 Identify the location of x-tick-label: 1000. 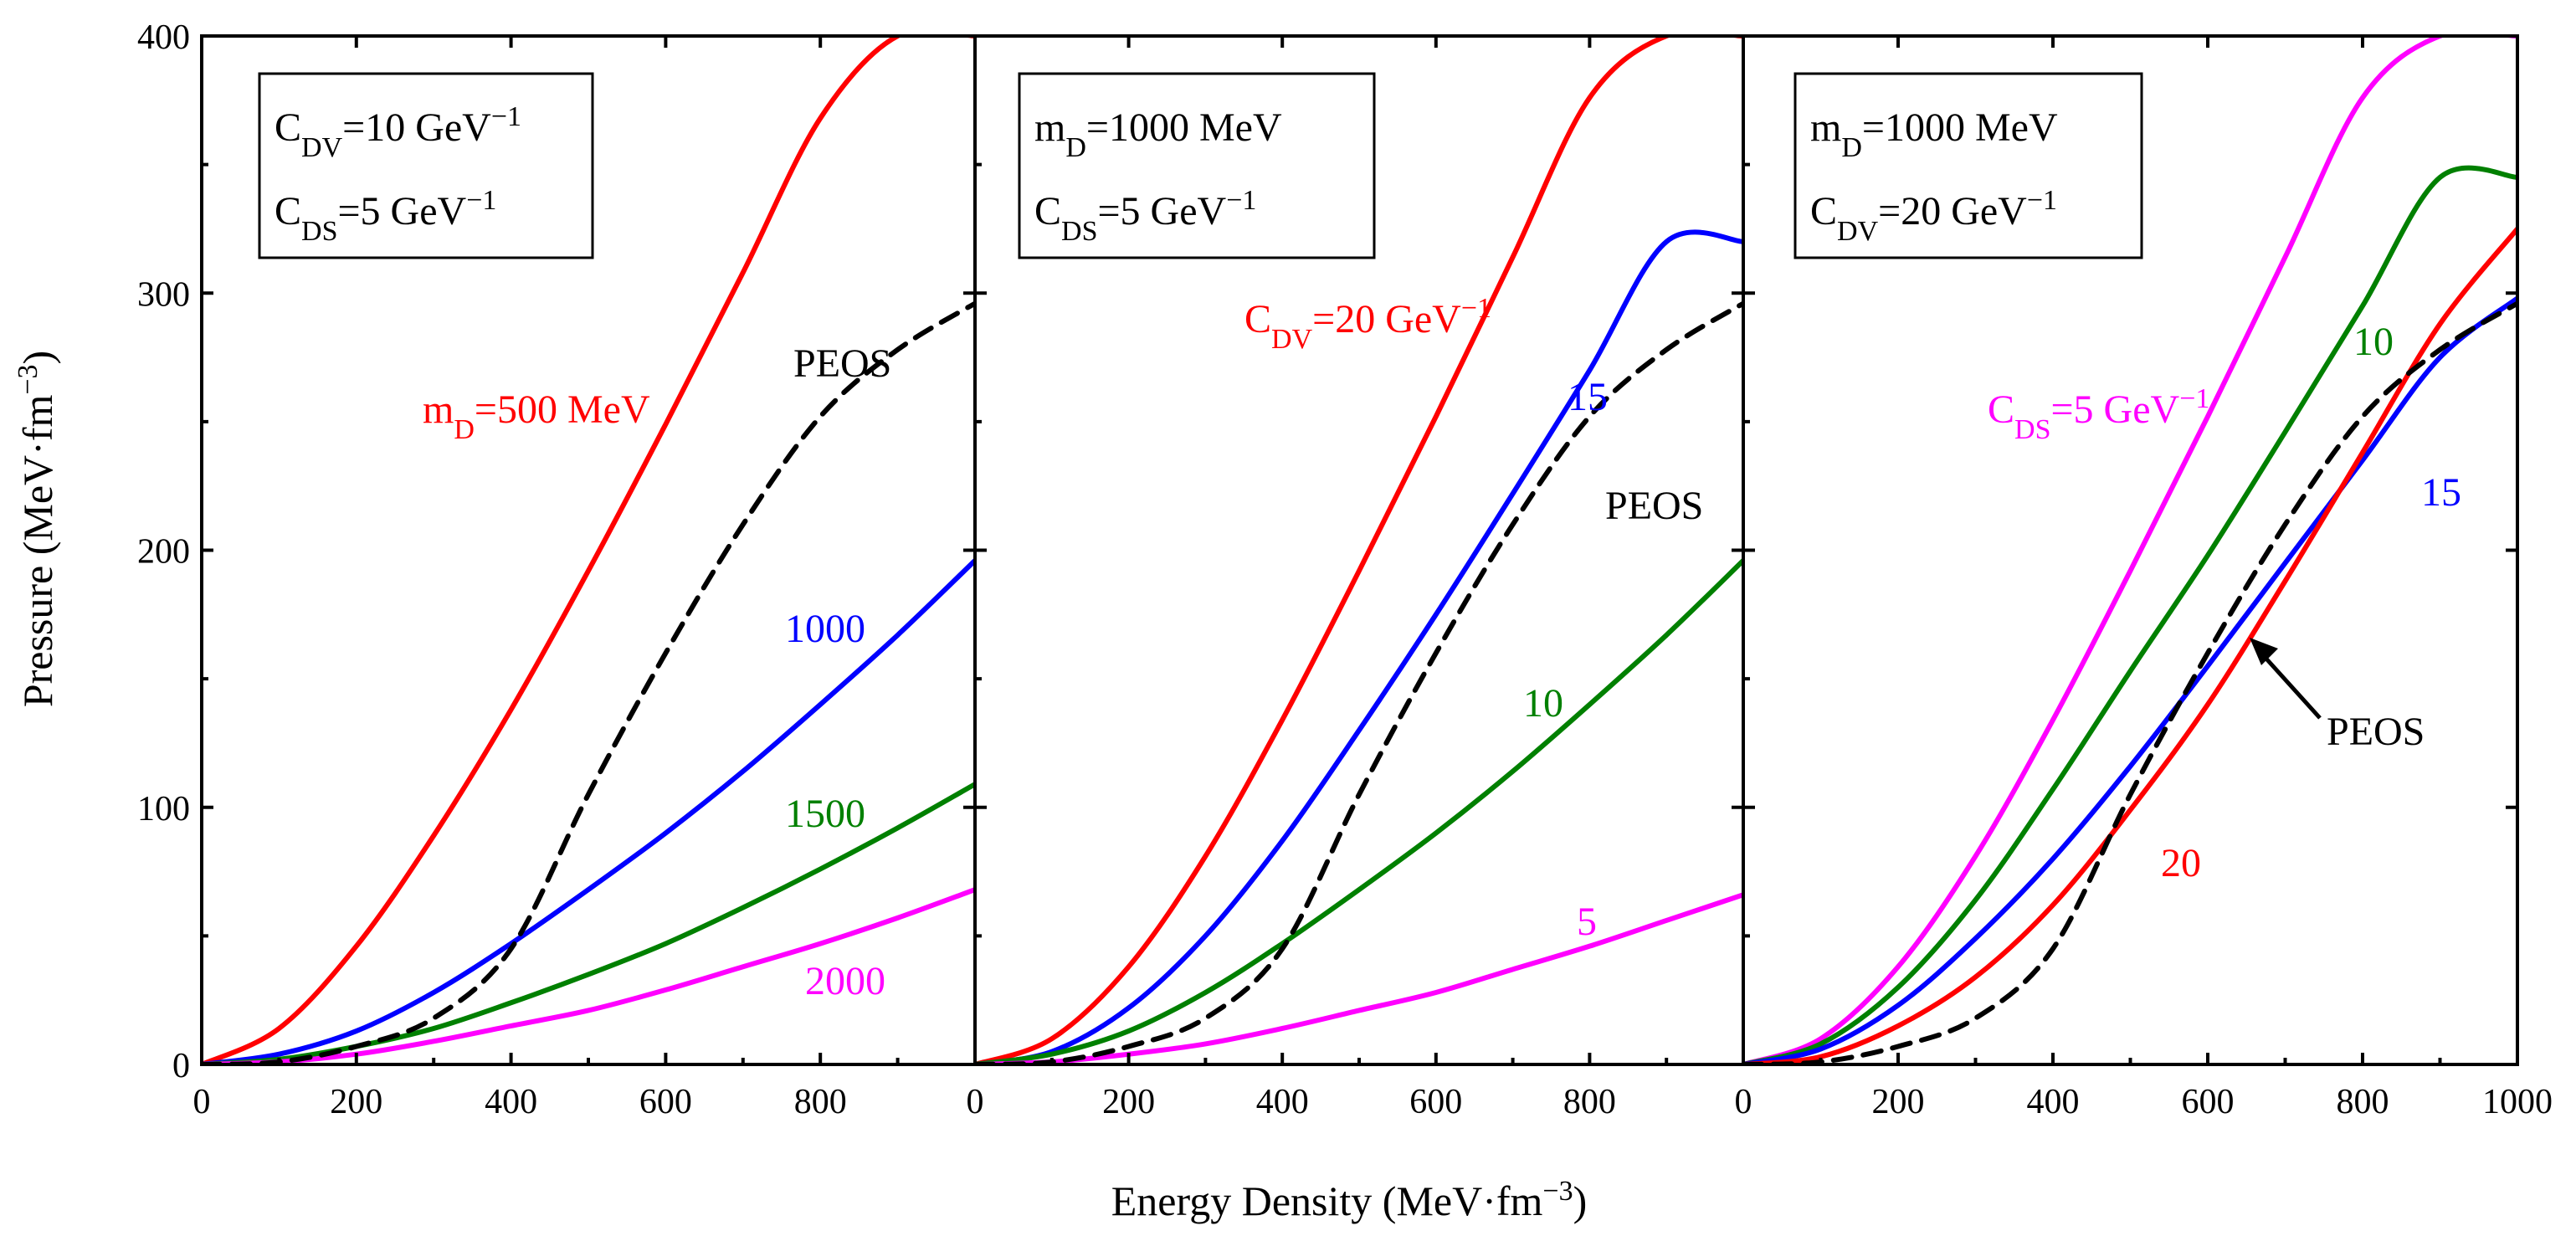
(2517, 1102).